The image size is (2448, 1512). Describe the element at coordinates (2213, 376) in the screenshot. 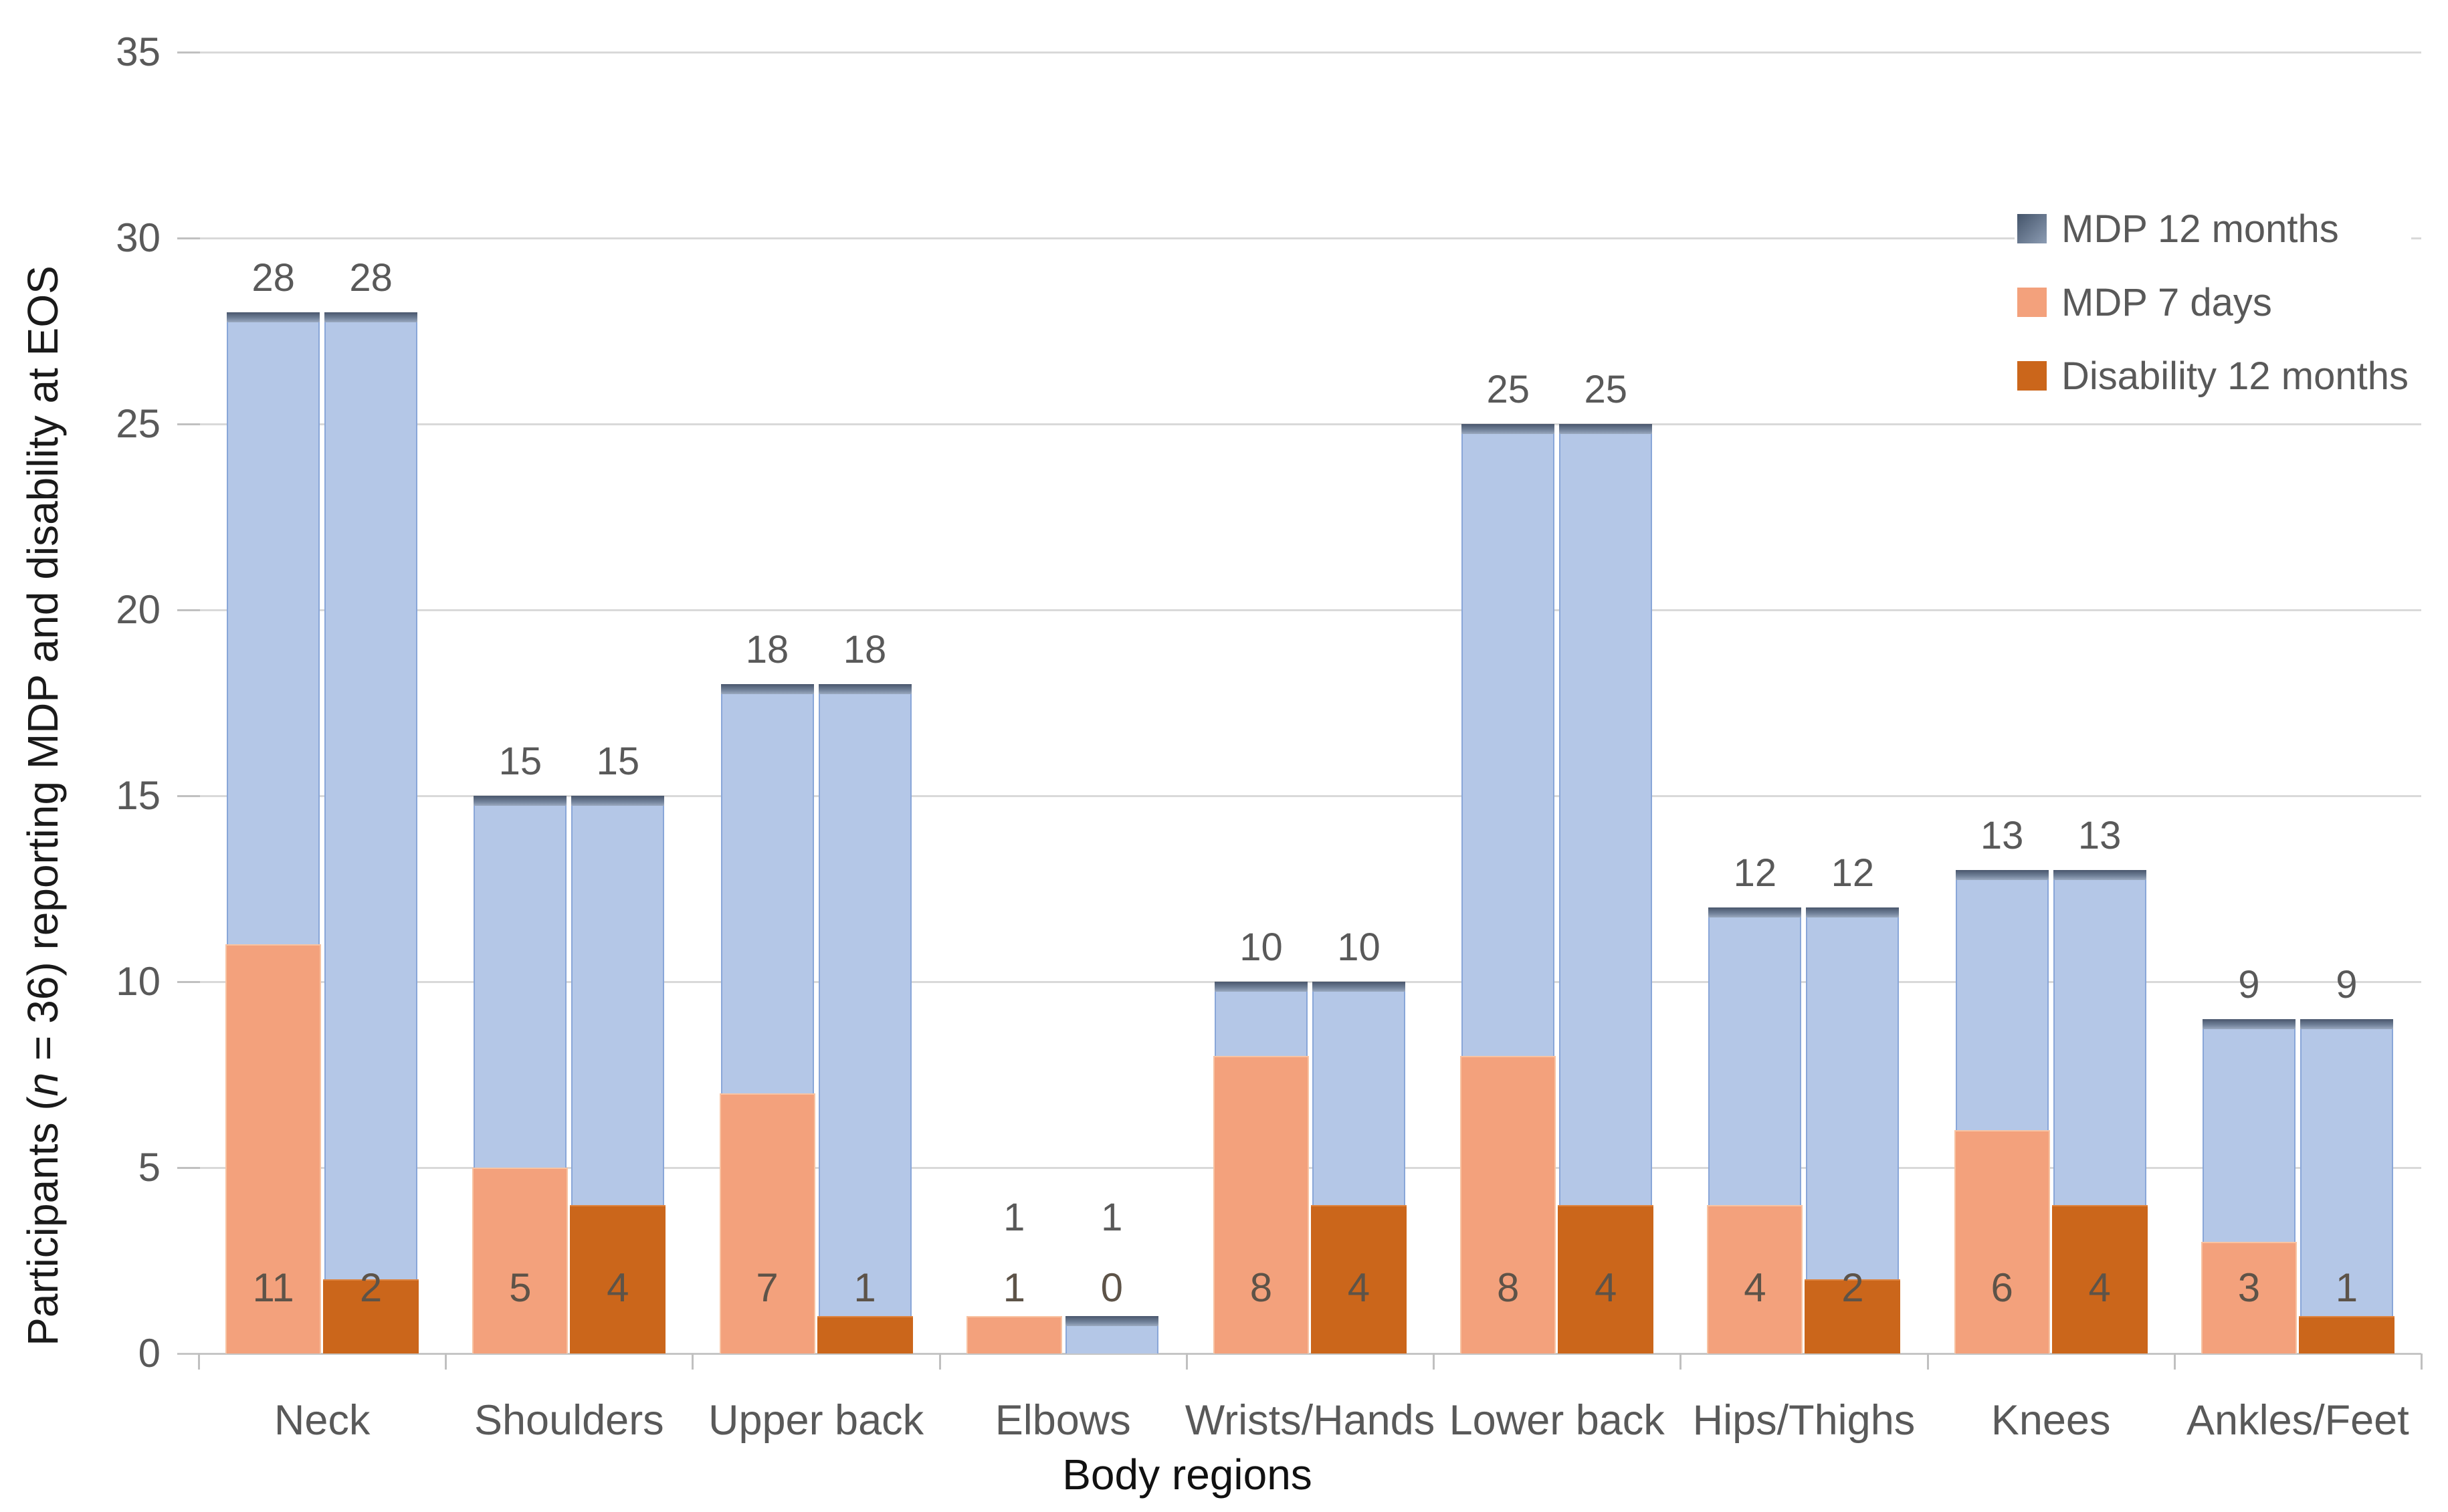

I see `legend-item: Disability 12 months` at that location.